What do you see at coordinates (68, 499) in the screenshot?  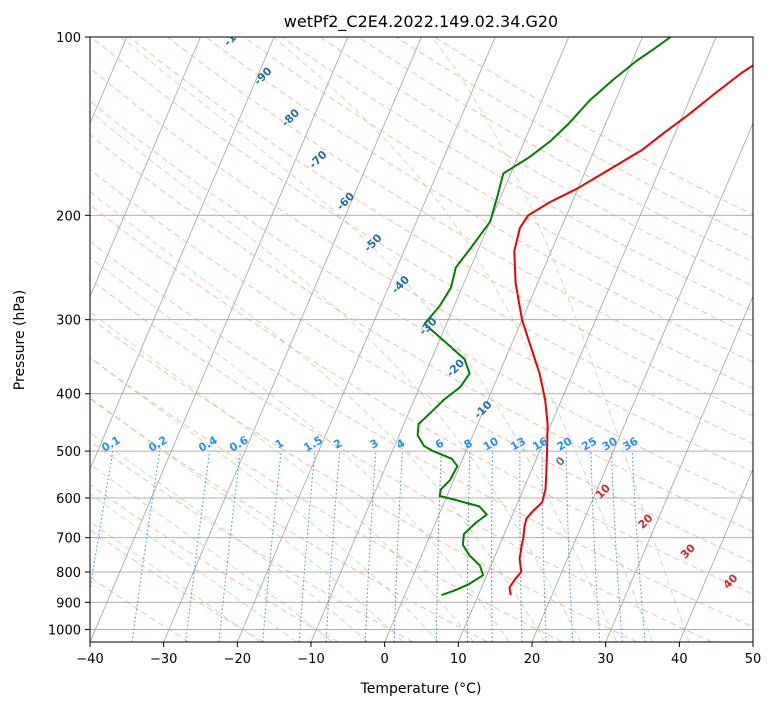 I see `y-tick-label: 600` at bounding box center [68, 499].